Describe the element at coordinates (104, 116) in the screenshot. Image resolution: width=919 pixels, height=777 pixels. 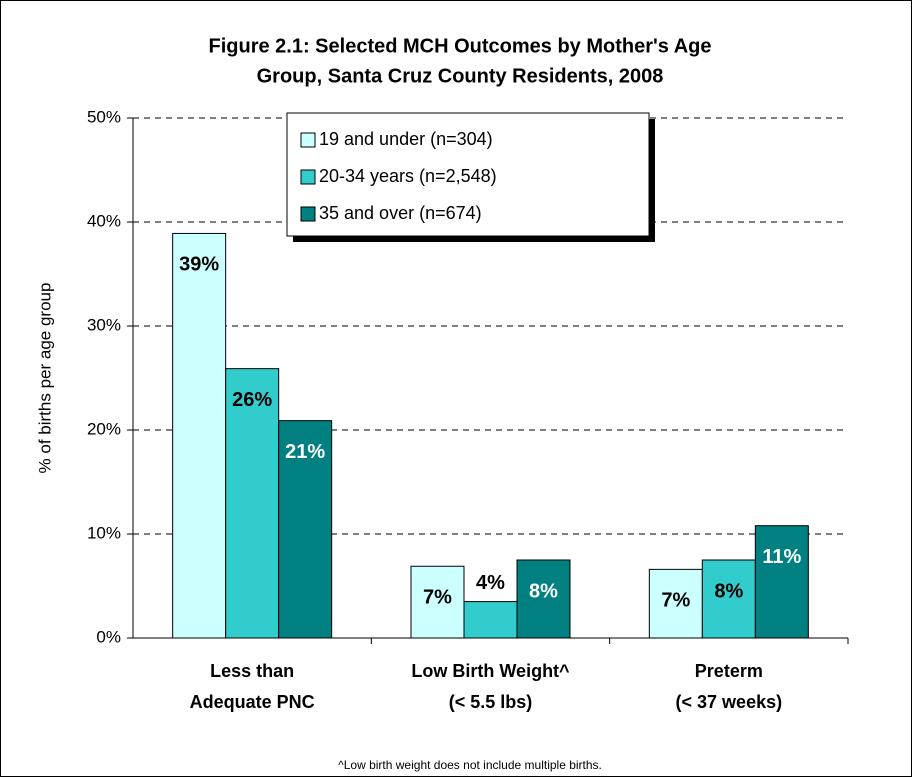
I see `y-tick-label: 50%` at that location.